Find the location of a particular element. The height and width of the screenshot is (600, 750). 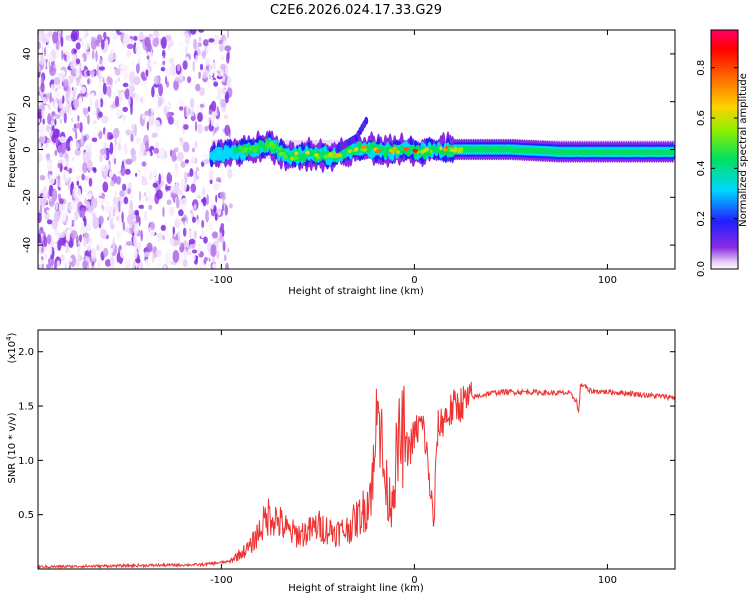

snr-multiplier-base: (x10 is located at coordinates (12, 352).